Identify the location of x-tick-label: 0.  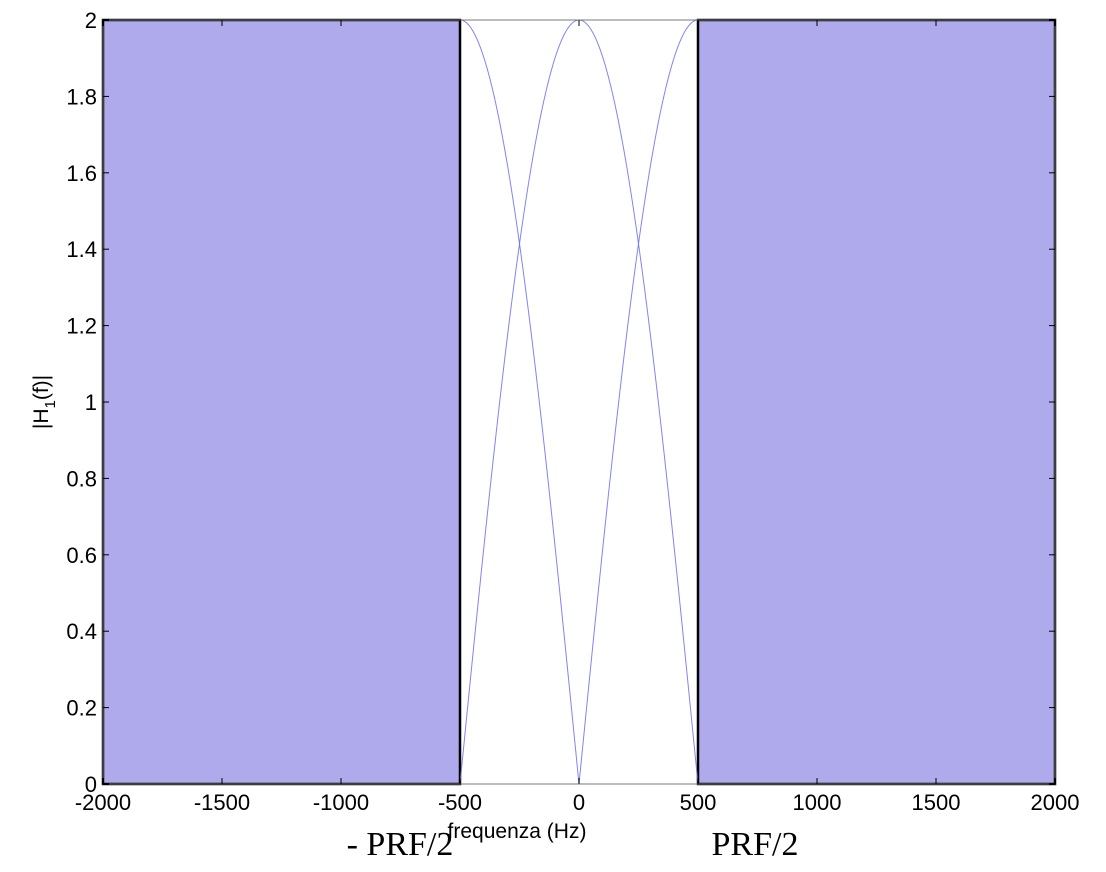
(579, 802).